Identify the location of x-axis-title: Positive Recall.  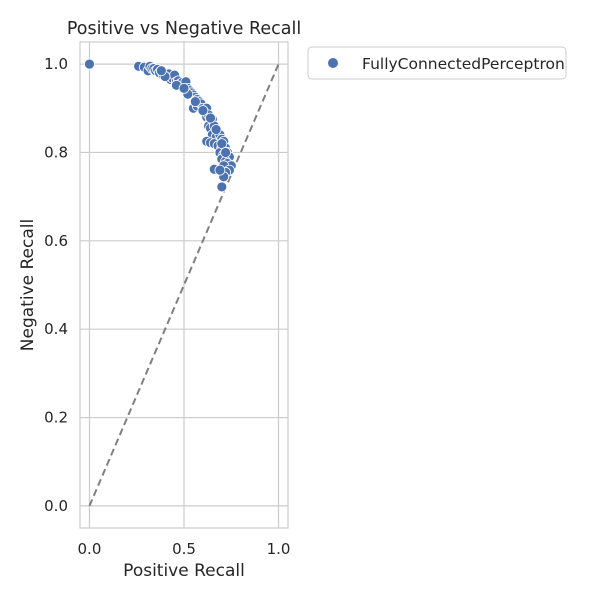
(184, 571).